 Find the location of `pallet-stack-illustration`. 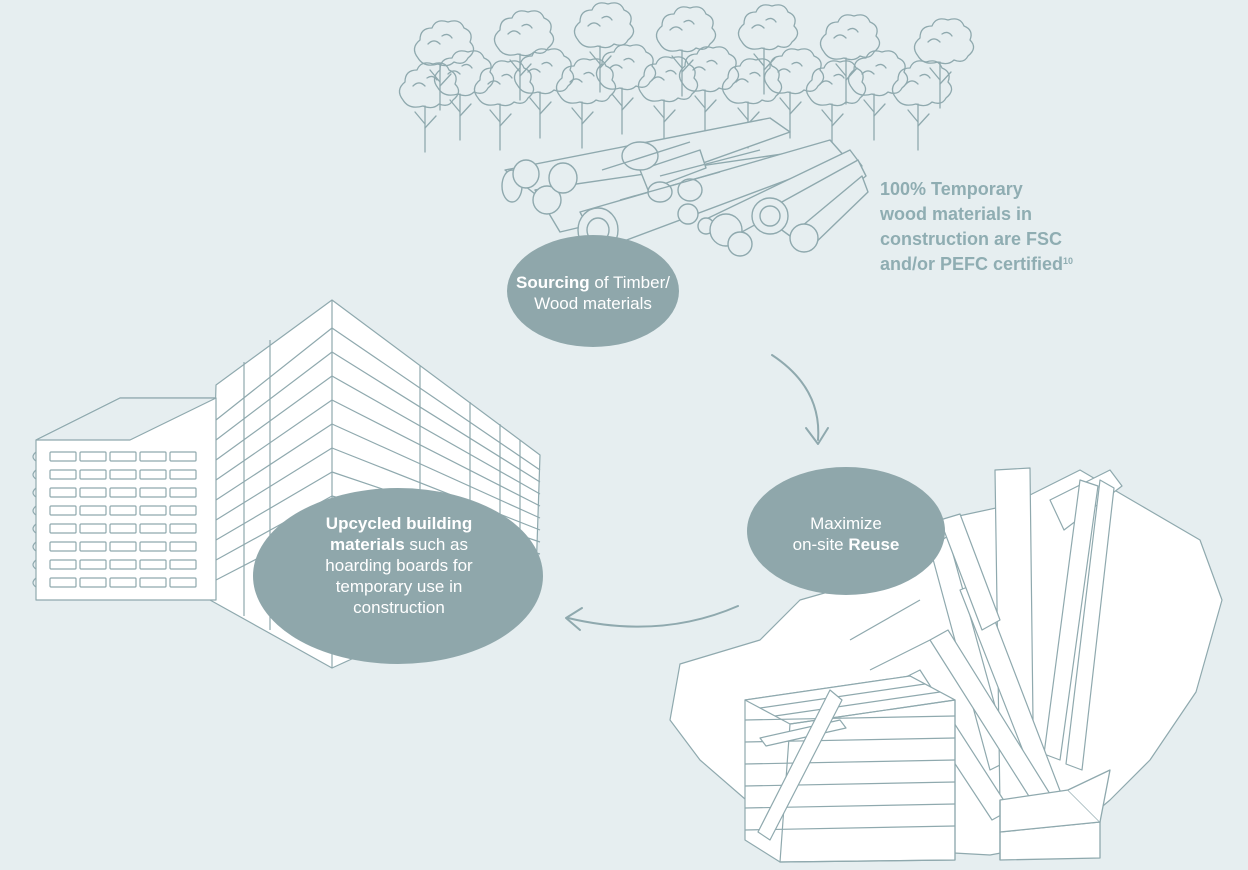

pallet-stack-illustration is located at coordinates (850, 769).